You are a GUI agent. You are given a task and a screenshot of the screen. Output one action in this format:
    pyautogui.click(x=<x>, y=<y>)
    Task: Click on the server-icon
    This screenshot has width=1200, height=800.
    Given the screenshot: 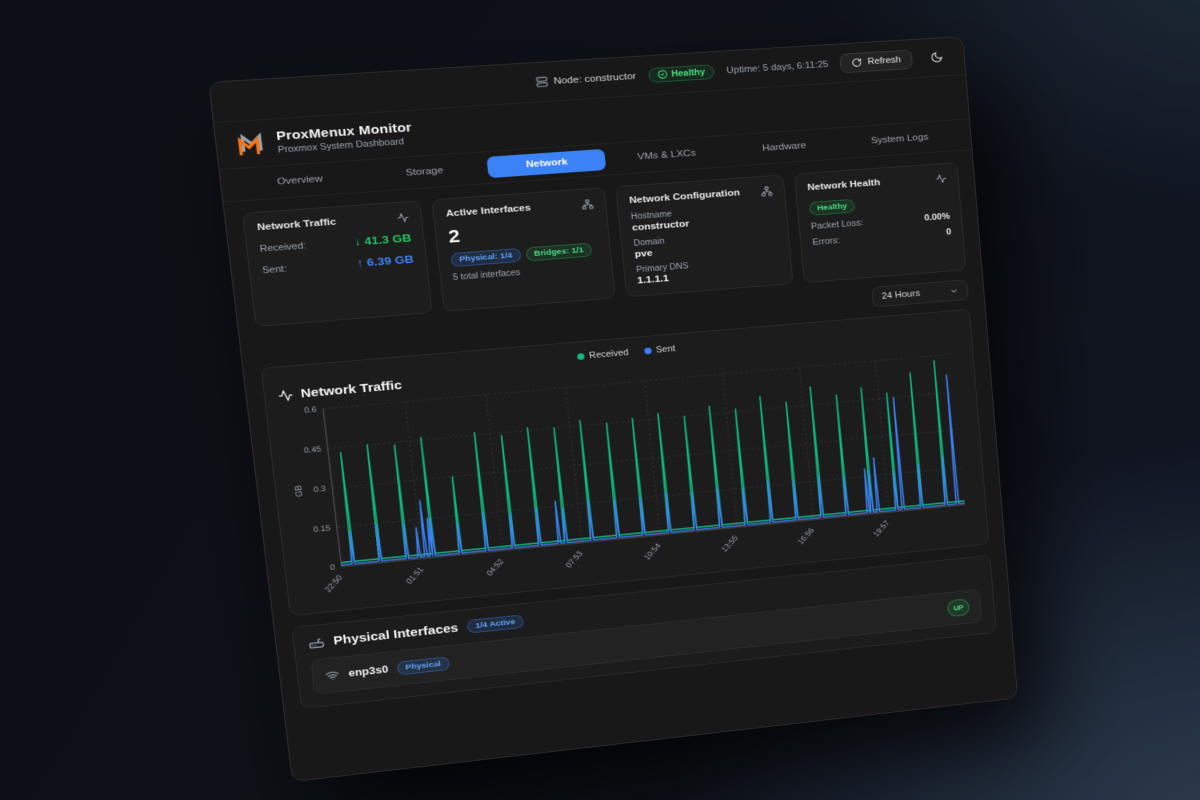 What is the action you would take?
    pyautogui.click(x=542, y=81)
    